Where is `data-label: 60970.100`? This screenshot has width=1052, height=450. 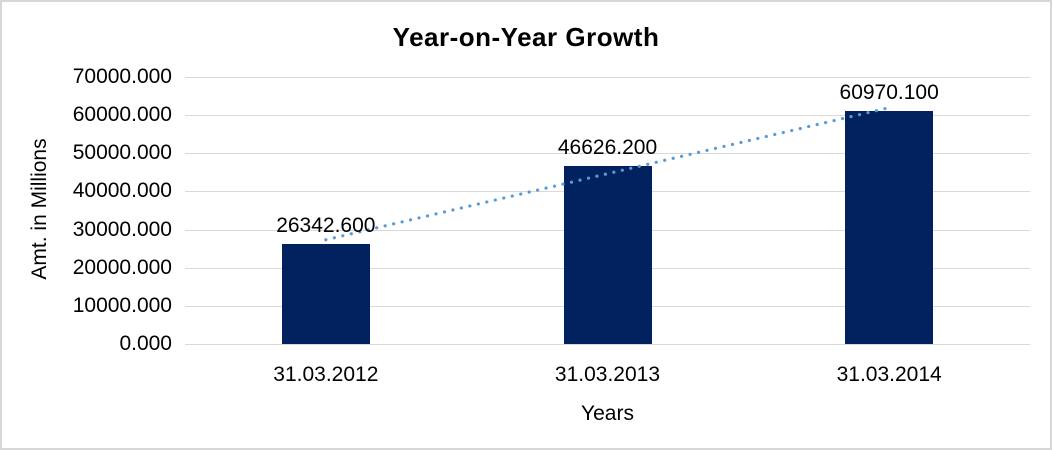 data-label: 60970.100 is located at coordinates (889, 93).